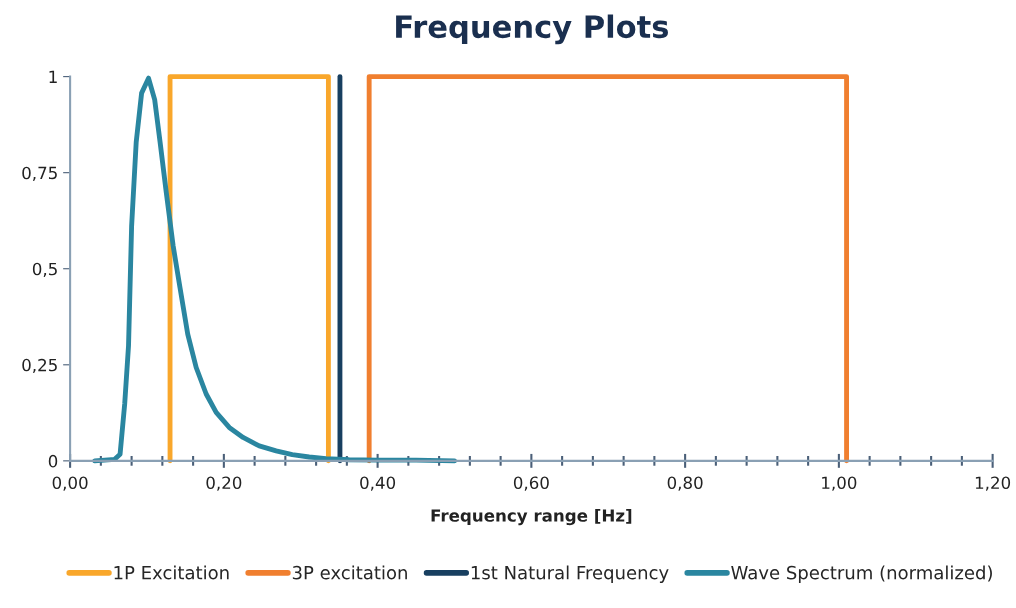  What do you see at coordinates (39, 366) in the screenshot?
I see `y-tick-label: 0,25` at bounding box center [39, 366].